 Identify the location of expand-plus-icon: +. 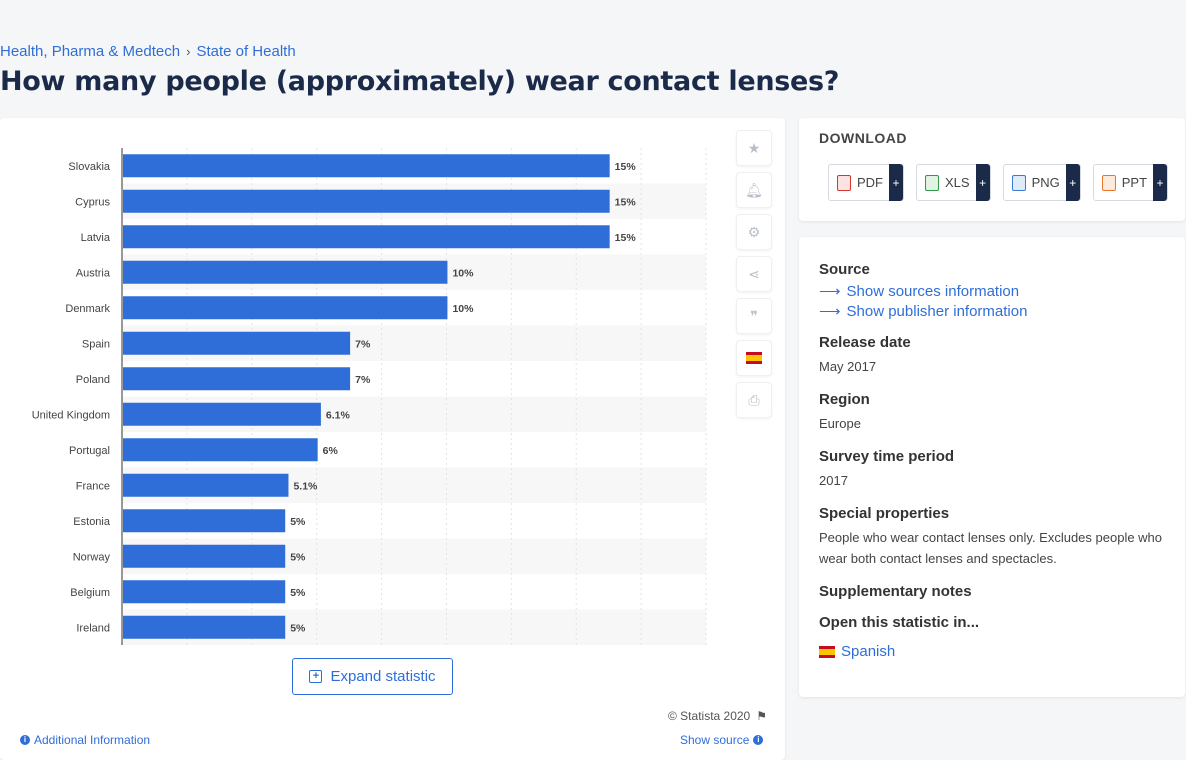
(316, 676).